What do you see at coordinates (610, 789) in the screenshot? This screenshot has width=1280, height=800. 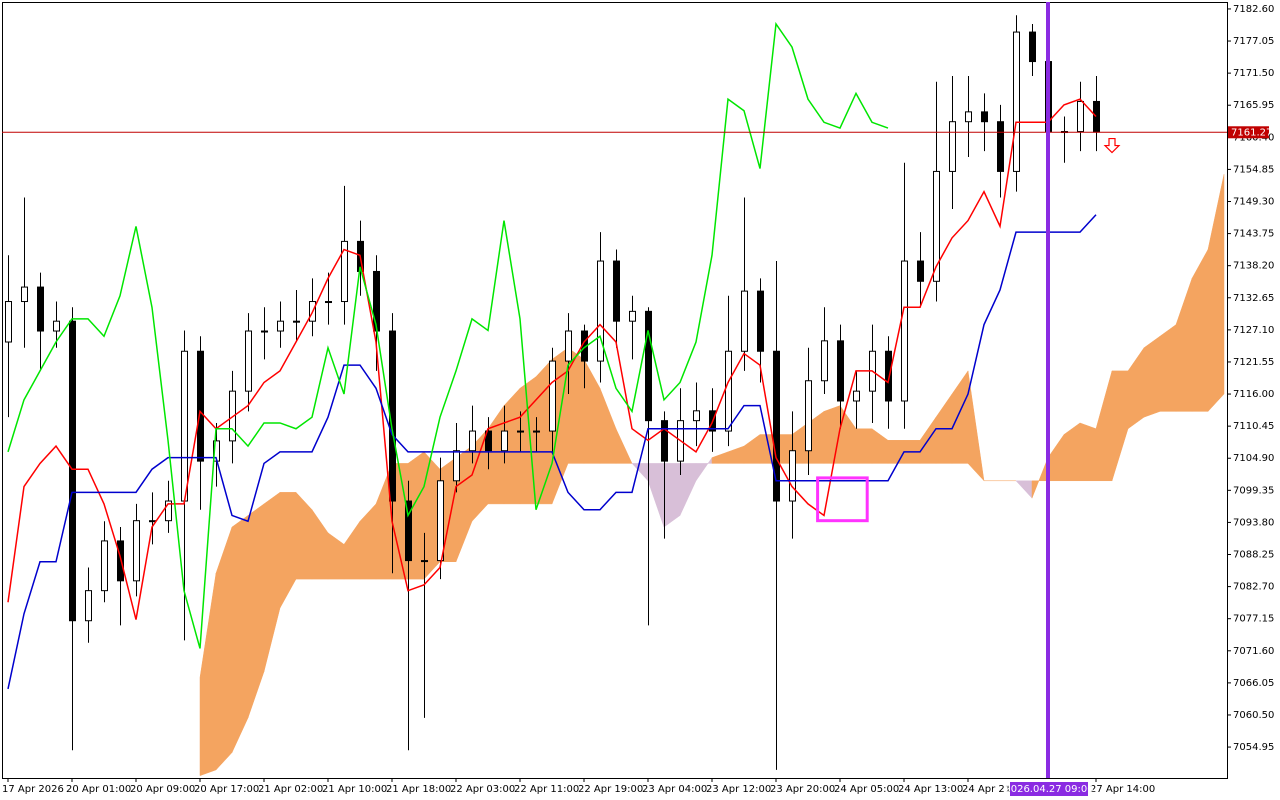 I see `x-tick-label: 22 Apr 19:00` at bounding box center [610, 789].